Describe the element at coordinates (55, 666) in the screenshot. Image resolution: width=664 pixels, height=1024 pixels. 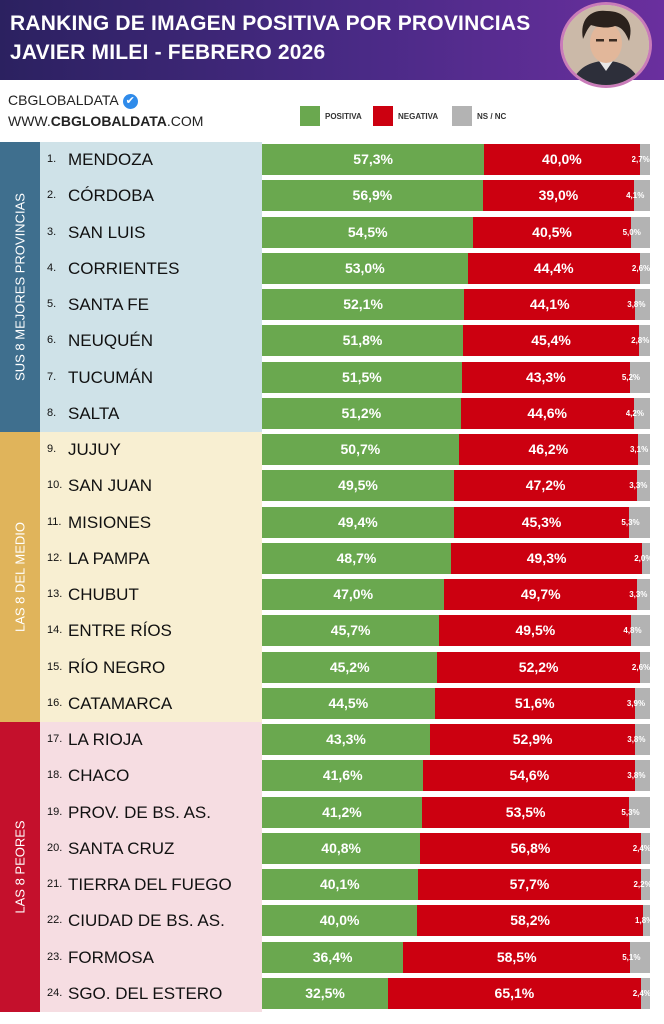
I see `row-rank: 15.` at that location.